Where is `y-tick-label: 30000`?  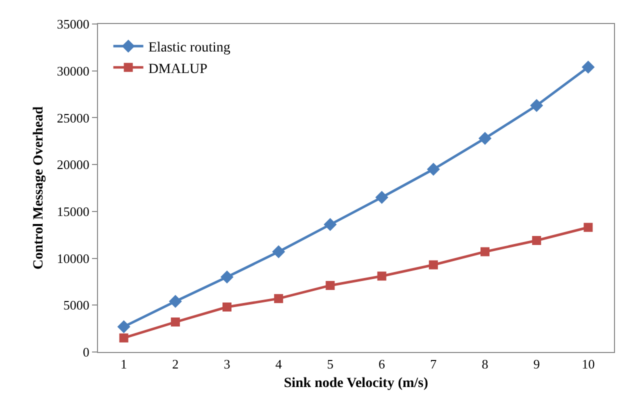
y-tick-label: 30000 is located at coordinates (73, 70).